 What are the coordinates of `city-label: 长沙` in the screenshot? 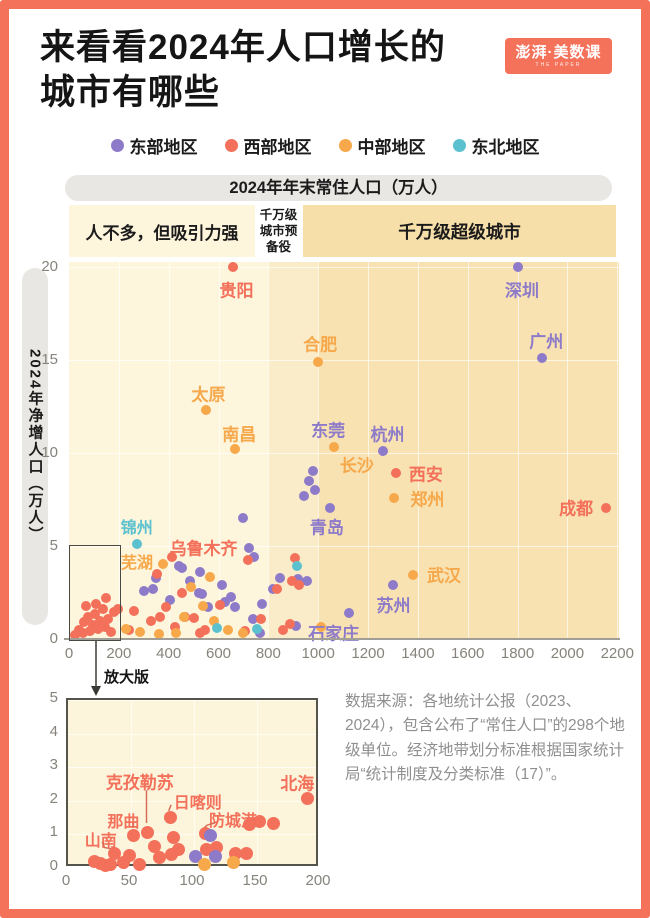 It's located at (356, 466).